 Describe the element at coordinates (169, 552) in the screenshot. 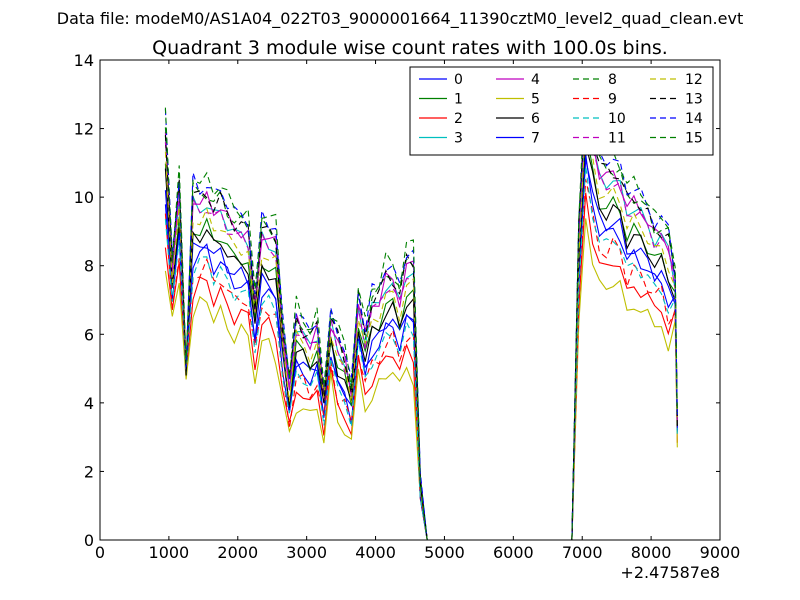

I see `x-tick-label: 1000` at that location.